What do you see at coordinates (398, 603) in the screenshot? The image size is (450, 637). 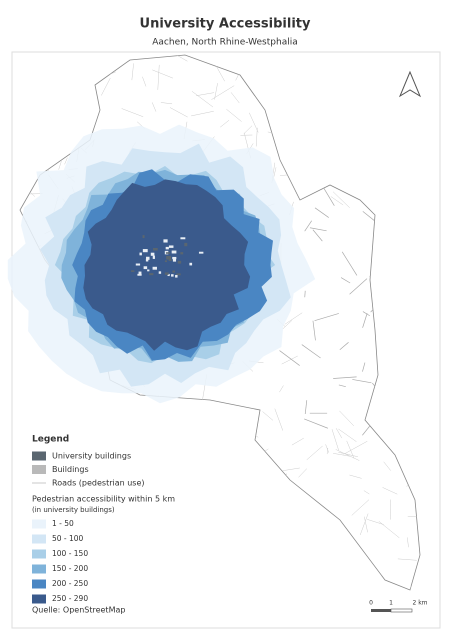 I see `scale-labels: 0 1 2 km` at bounding box center [398, 603].